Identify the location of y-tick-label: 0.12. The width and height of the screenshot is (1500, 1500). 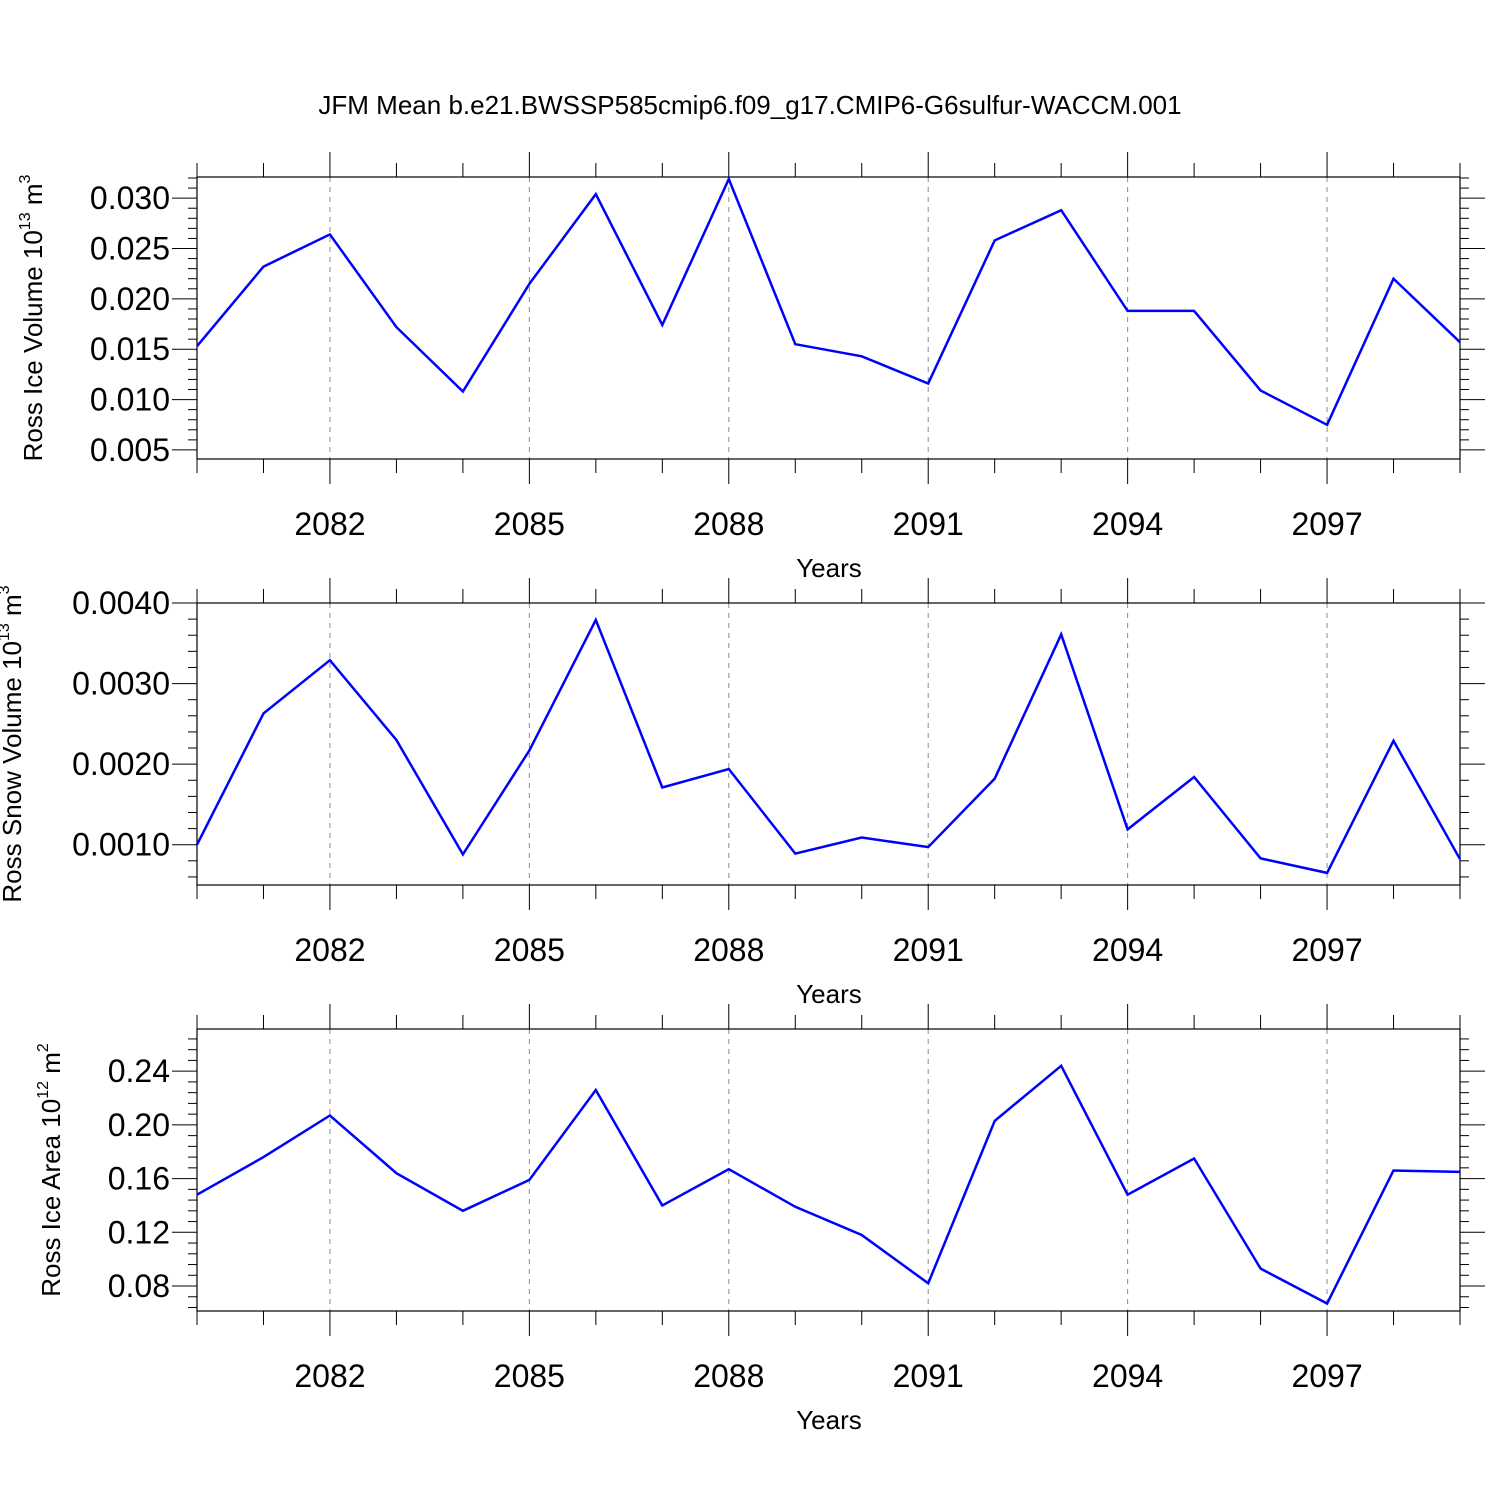
(139, 1232).